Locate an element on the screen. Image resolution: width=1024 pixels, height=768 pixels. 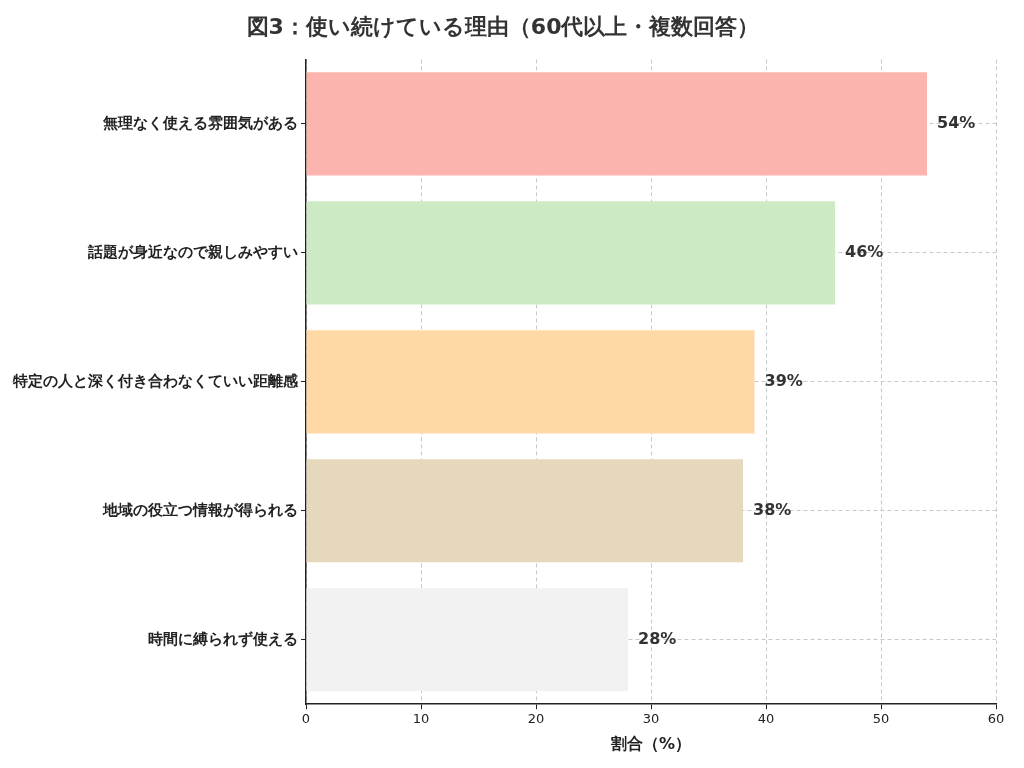
x-tick-label: 10 is located at coordinates (421, 719).